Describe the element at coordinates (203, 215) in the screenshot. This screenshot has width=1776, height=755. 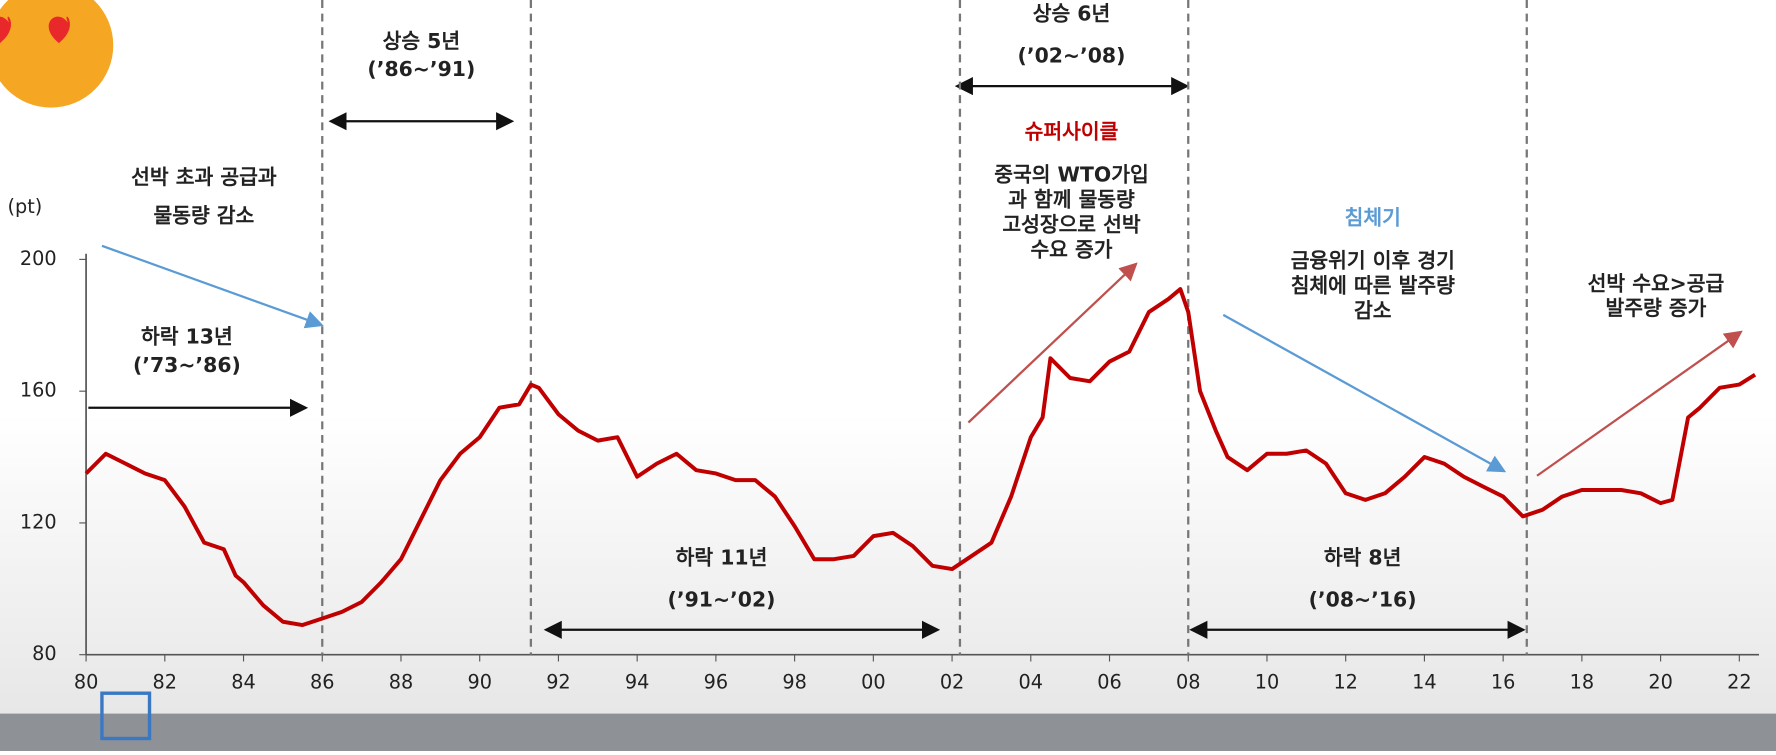
I see `annotation: 물동량 감소` at that location.